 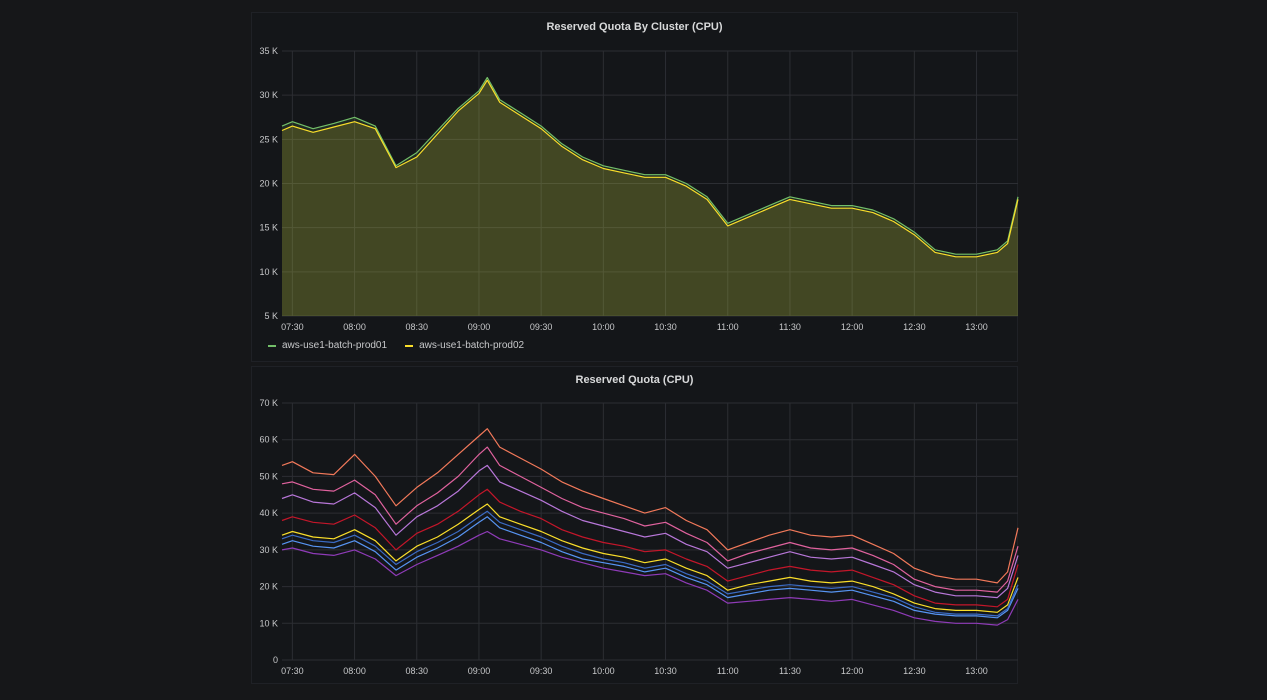 I want to click on legend-item-prod02: aws-use1-batch-prod02, so click(x=464, y=345).